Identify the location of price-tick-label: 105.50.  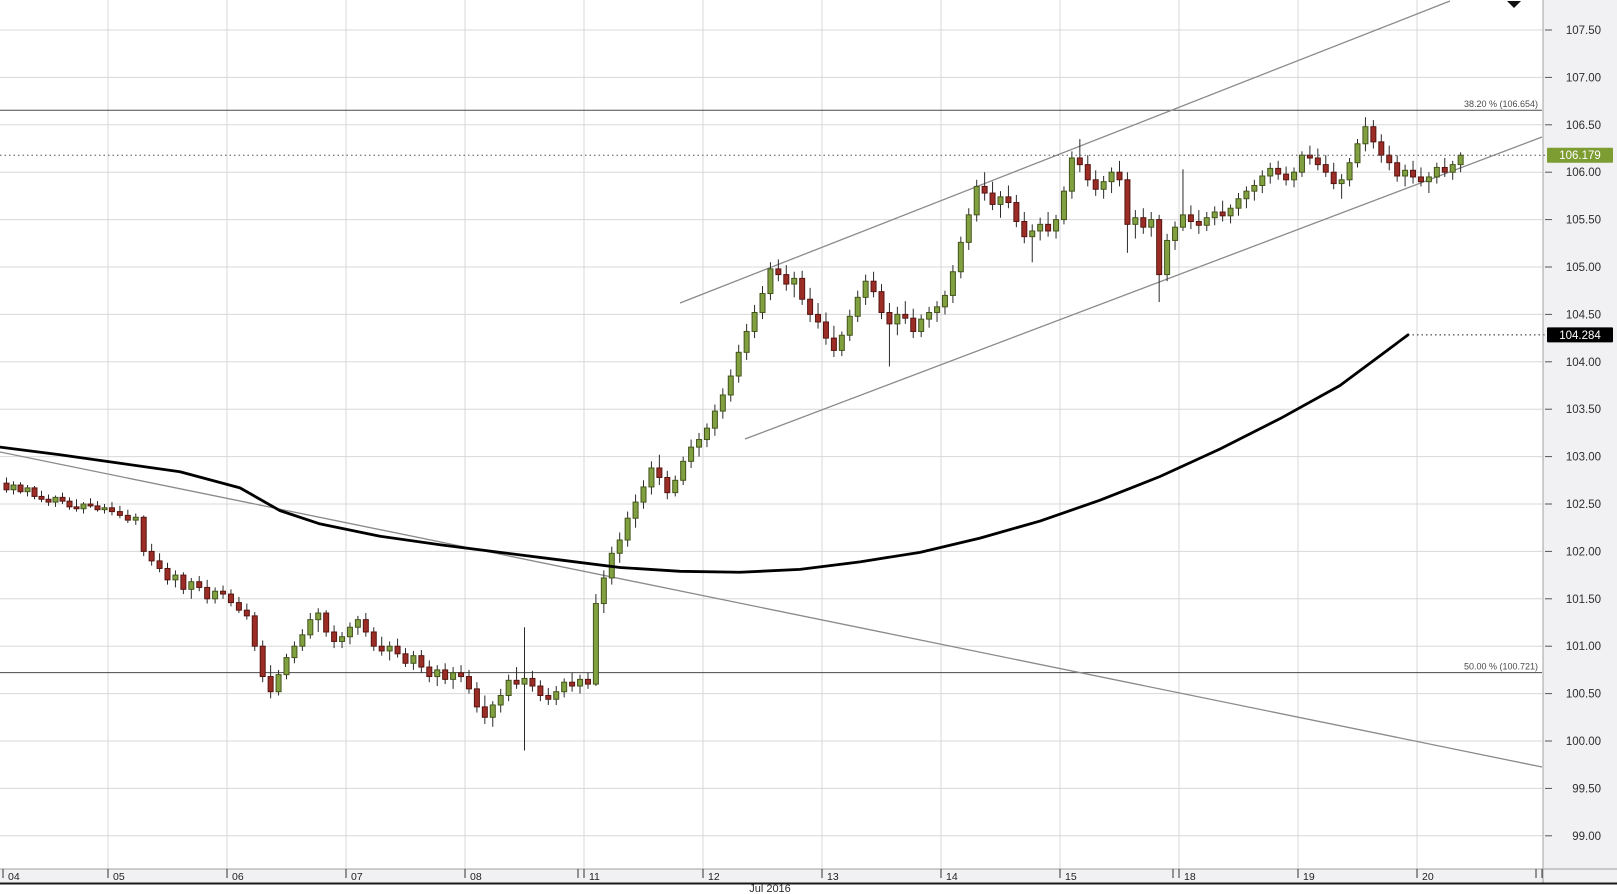
(1583, 221).